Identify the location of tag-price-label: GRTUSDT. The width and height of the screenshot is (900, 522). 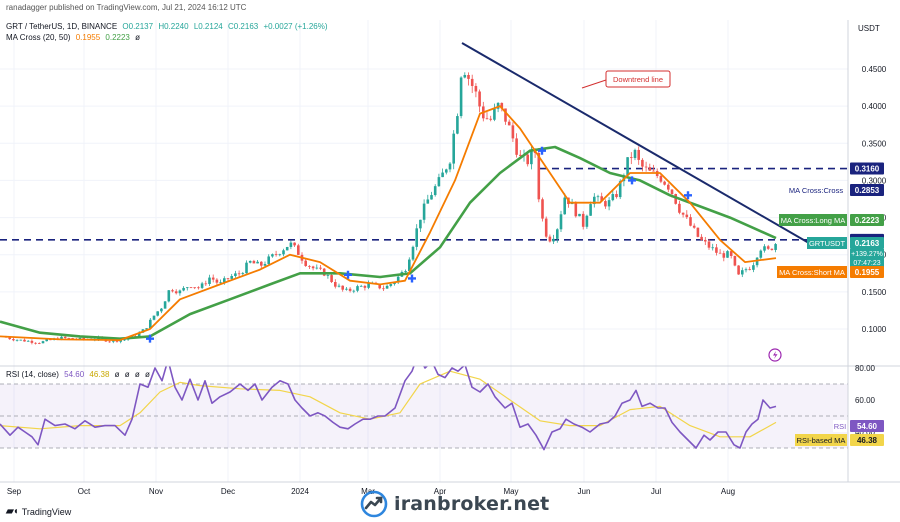
(827, 243).